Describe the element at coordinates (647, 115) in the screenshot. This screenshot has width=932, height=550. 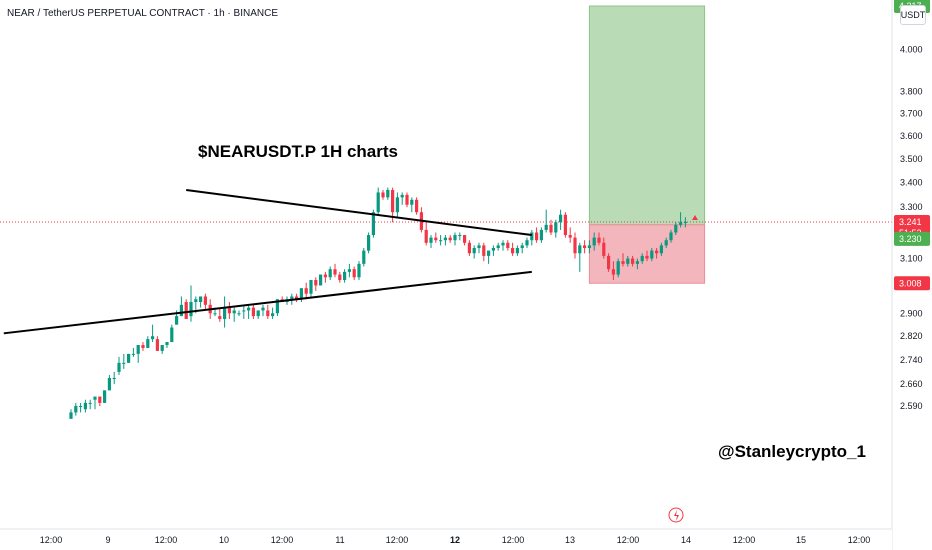
I see `profit-zone` at that location.